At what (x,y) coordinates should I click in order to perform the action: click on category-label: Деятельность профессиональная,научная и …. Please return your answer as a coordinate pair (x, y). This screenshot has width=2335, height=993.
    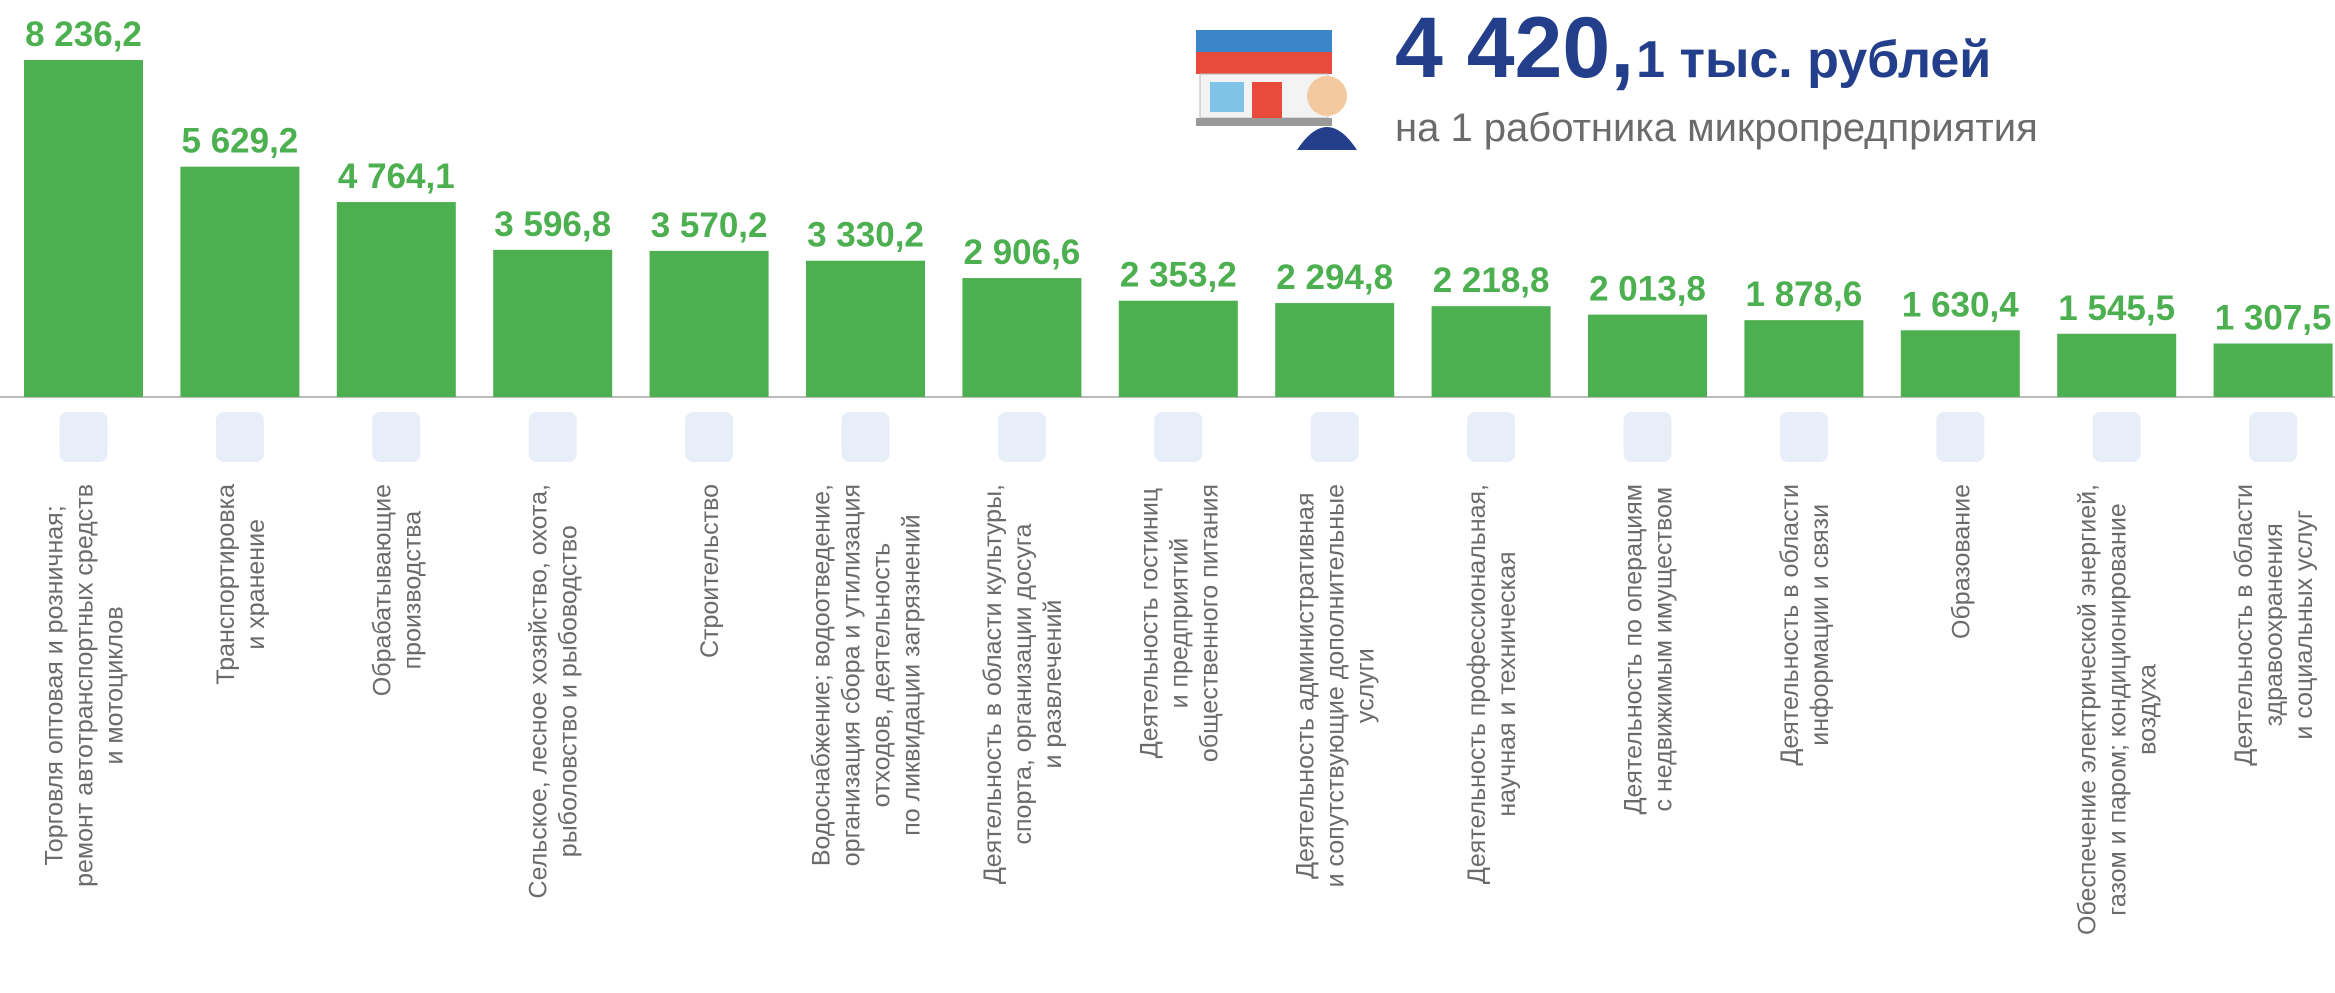
    Looking at the image, I should click on (1492, 684).